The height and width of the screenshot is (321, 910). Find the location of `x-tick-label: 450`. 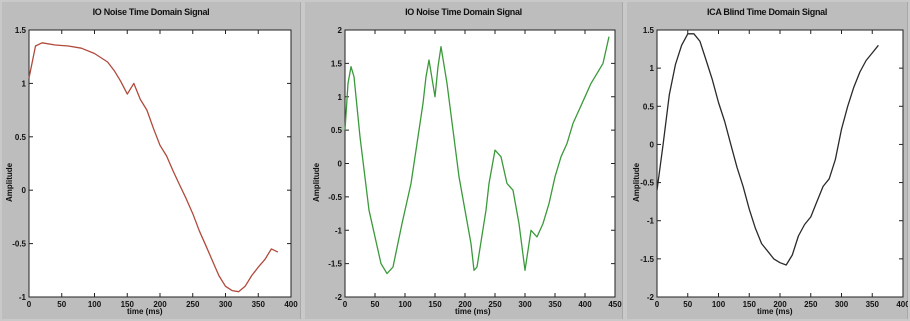

x-tick-label: 450 is located at coordinates (615, 304).